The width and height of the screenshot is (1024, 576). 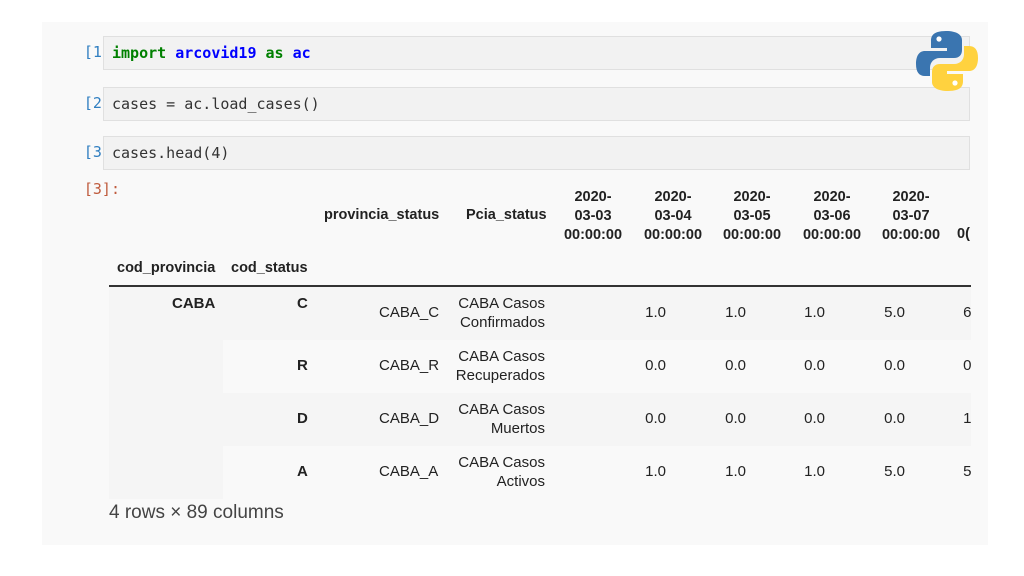 What do you see at coordinates (536, 153) in the screenshot?
I see `code-input-3: cases.head(4)` at bounding box center [536, 153].